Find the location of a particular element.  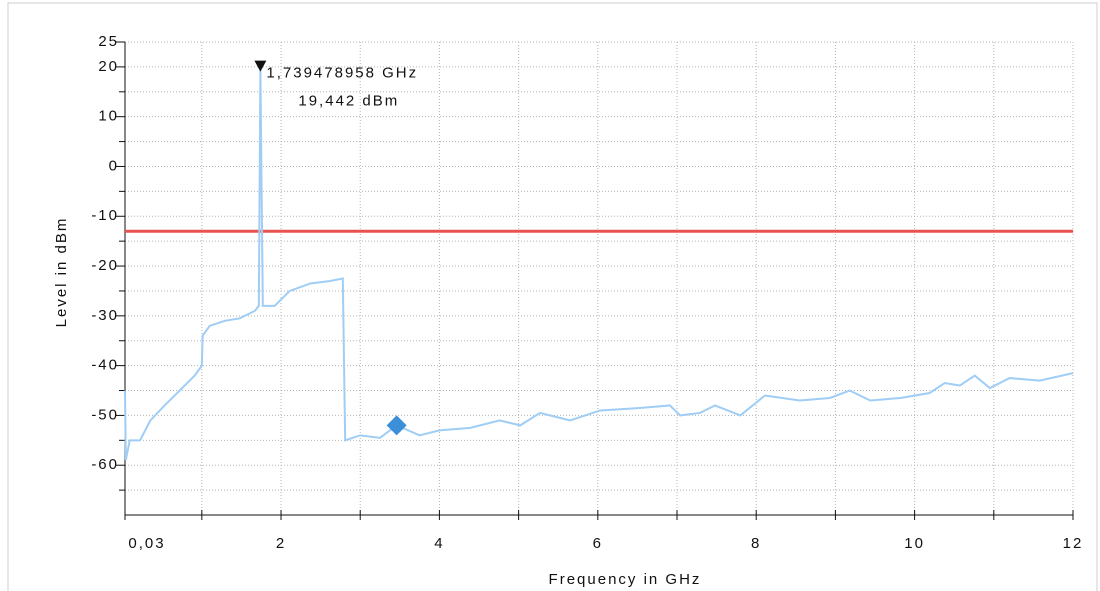

y-tick-label: -40 is located at coordinates (105, 365).